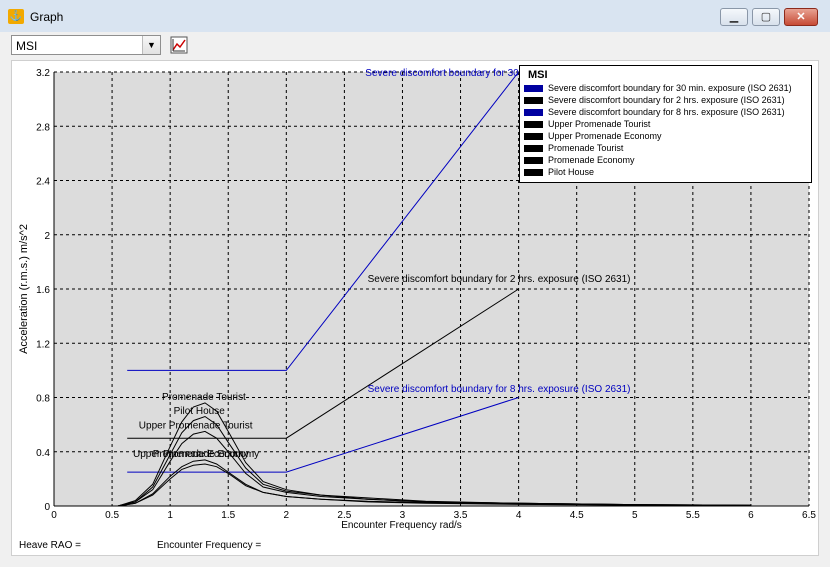  I want to click on x-tick-label: 3, so click(403, 515).